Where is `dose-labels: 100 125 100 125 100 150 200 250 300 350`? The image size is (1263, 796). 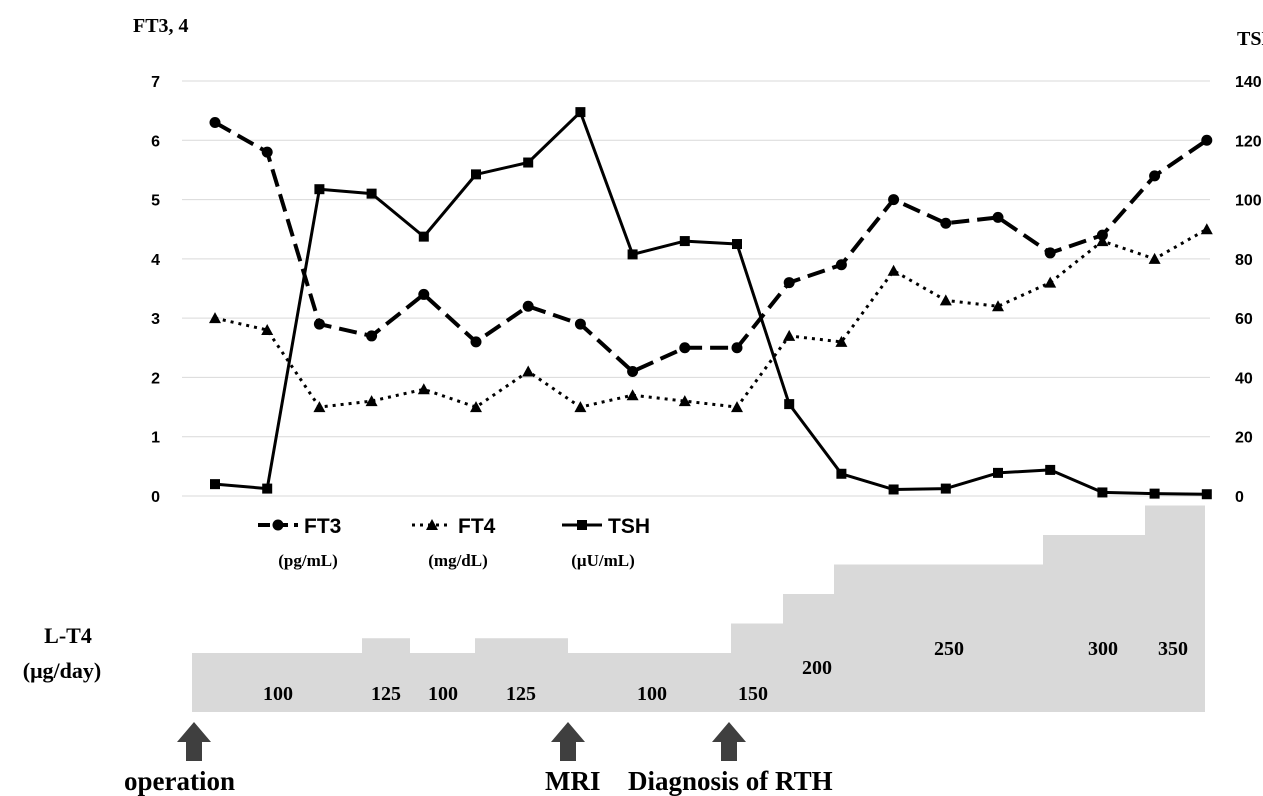
dose-labels: 100 125 100 125 100 150 200 250 300 350 is located at coordinates (725, 671).